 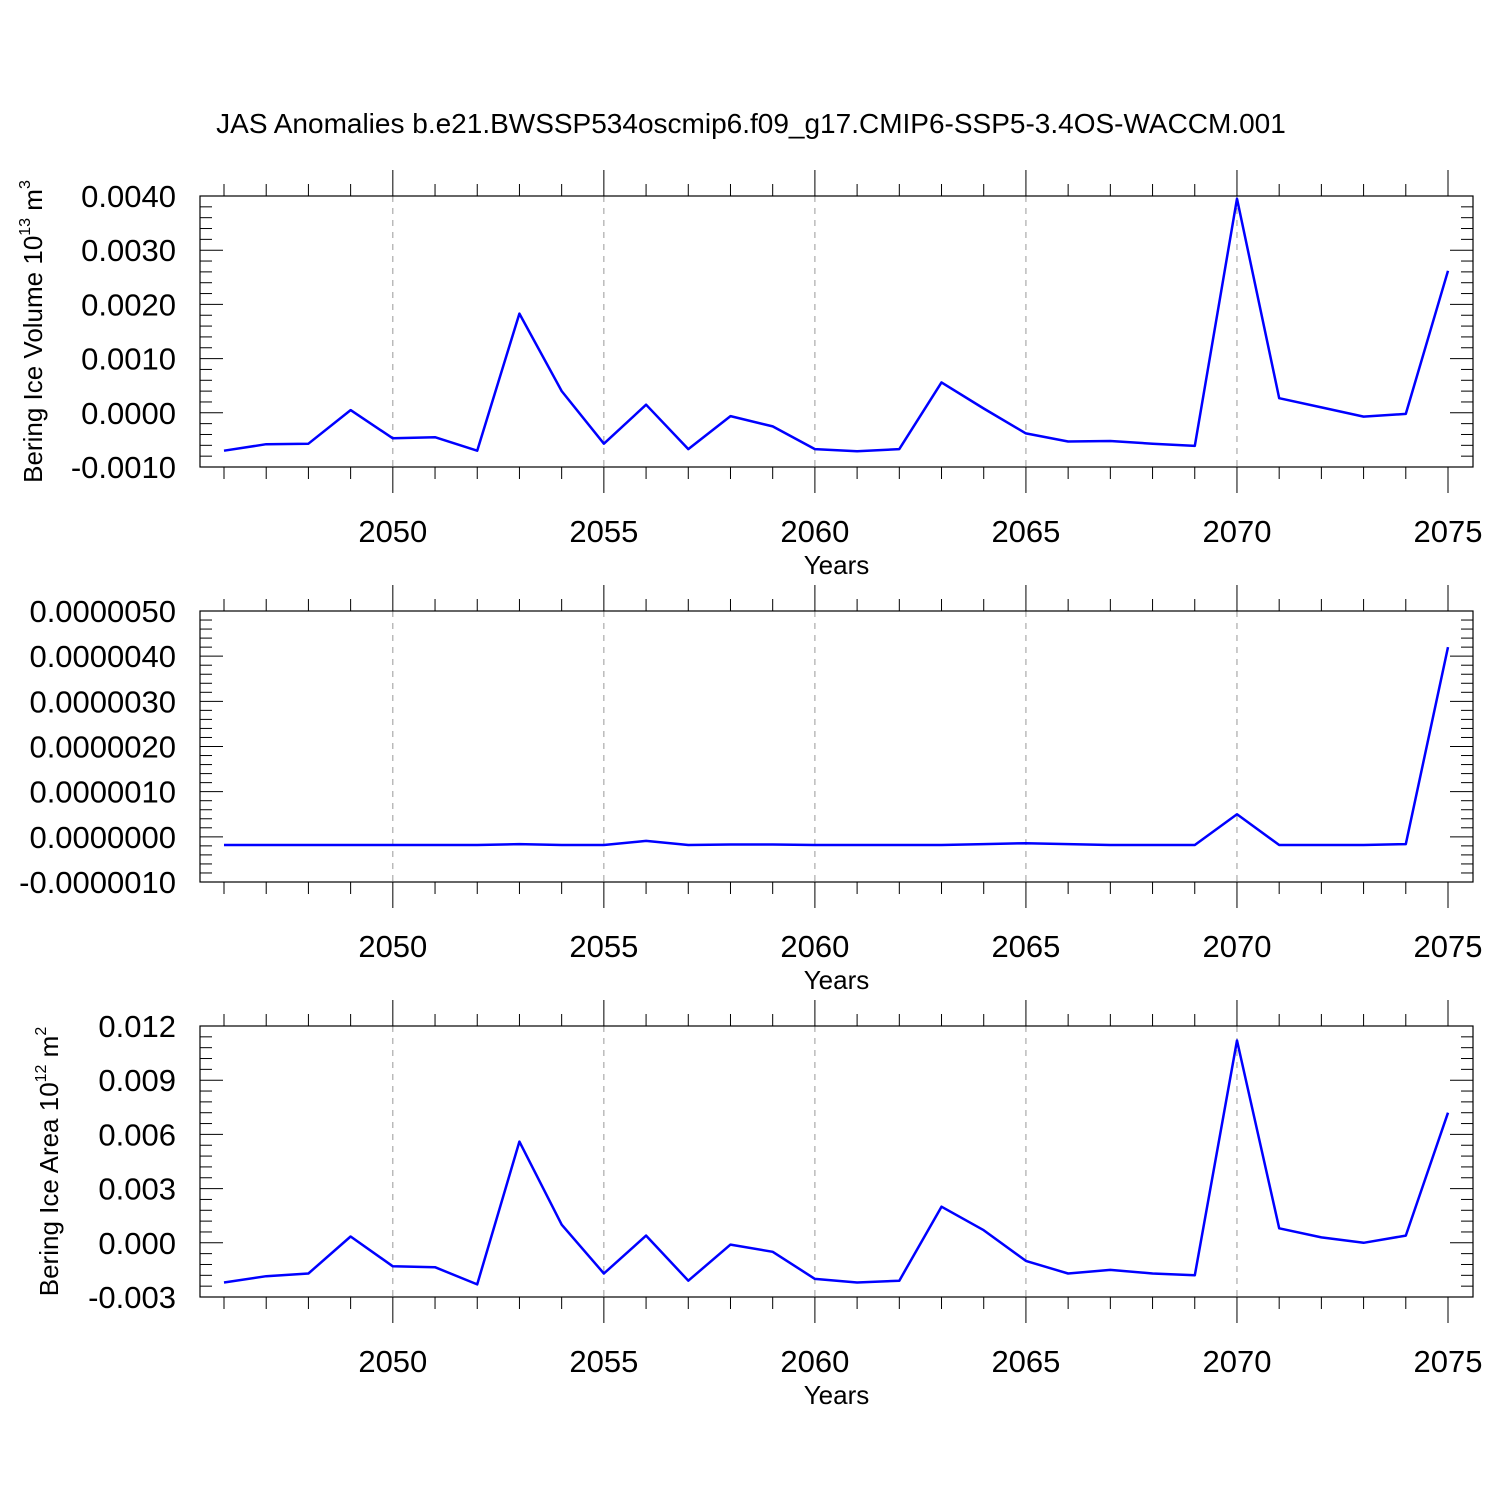 I want to click on y-tick-label: 0.0000020, so click(x=102, y=747).